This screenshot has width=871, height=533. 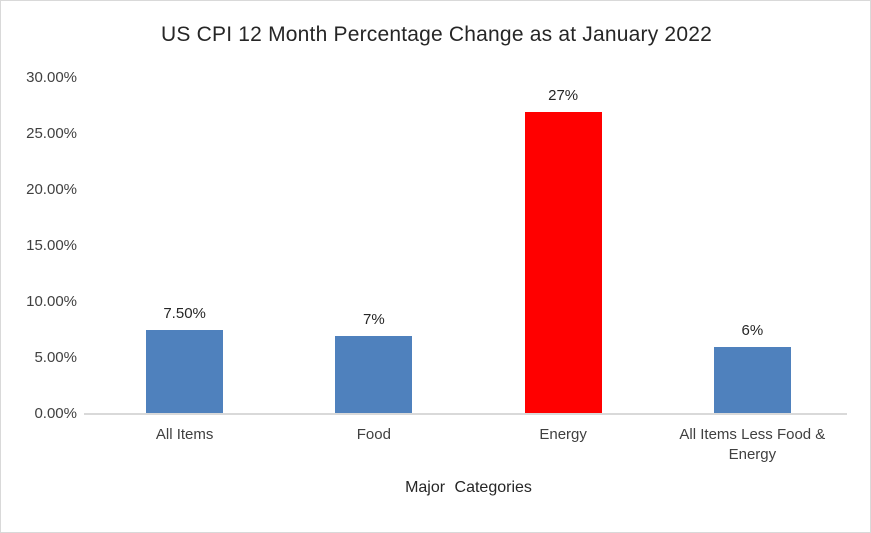 What do you see at coordinates (563, 95) in the screenshot?
I see `bar-value-label: 27%` at bounding box center [563, 95].